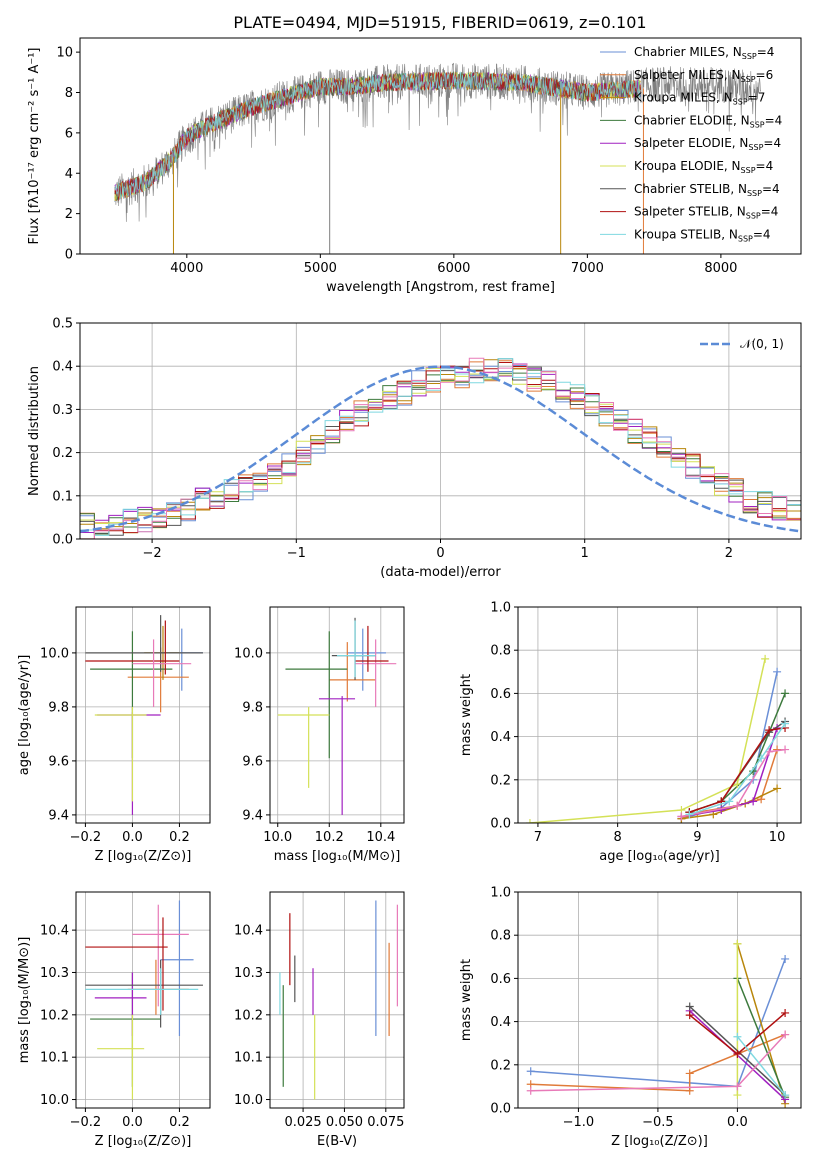 The width and height of the screenshot is (819, 1170). Describe the element at coordinates (466, 1000) in the screenshot. I see `y-axis-label: mass weight` at that location.